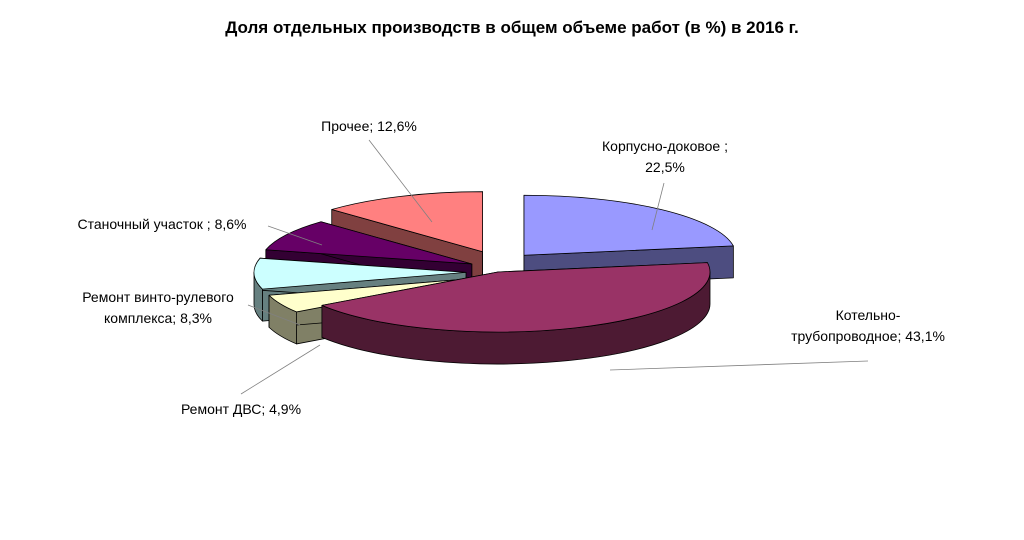  I want to click on pie-slice, so click(516, 313).